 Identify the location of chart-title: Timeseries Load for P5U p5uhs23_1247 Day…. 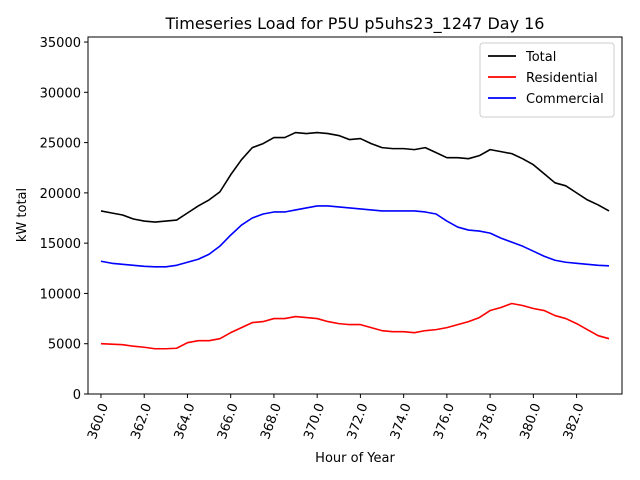
(355, 24).